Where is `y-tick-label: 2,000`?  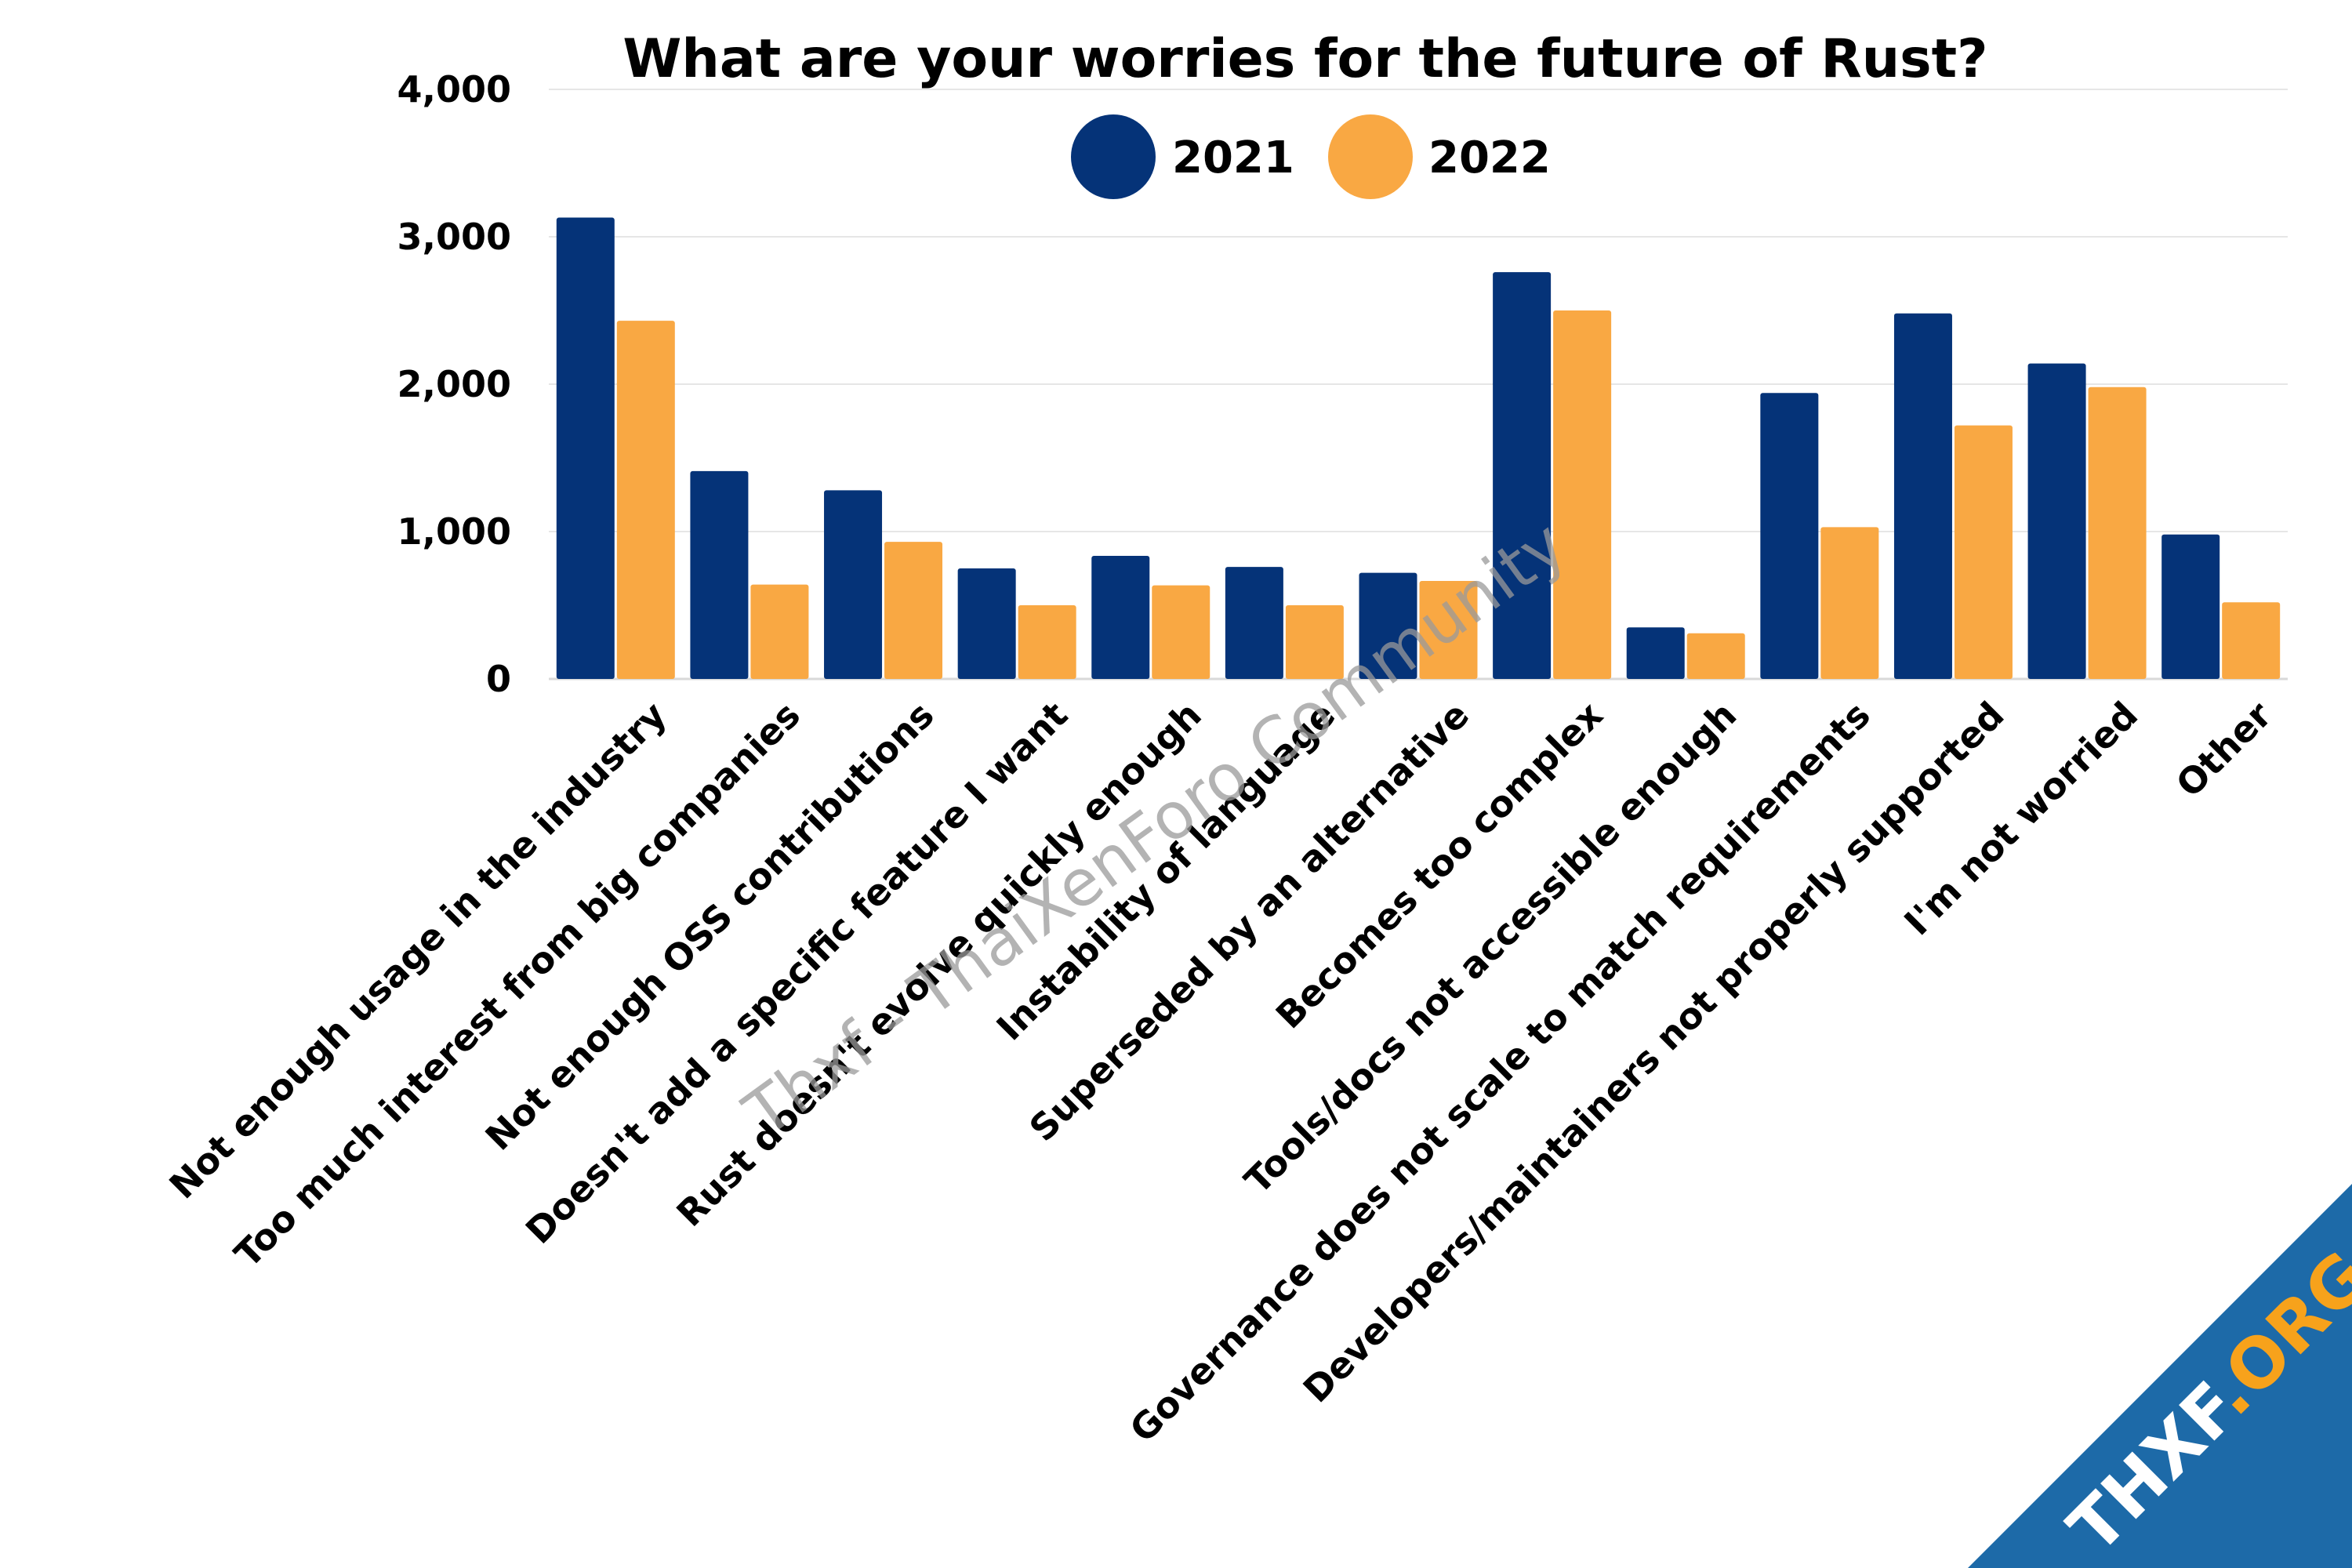 y-tick-label: 2,000 is located at coordinates (454, 384).